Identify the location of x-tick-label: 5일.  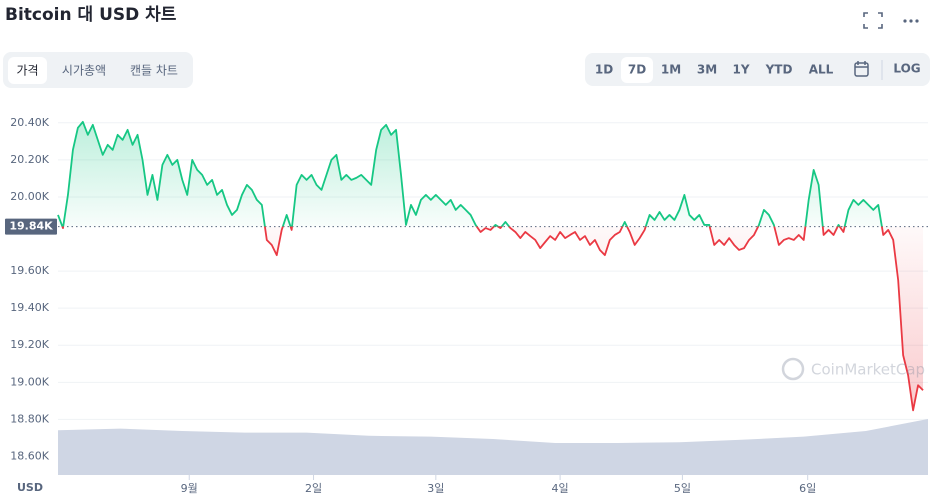
(682, 488).